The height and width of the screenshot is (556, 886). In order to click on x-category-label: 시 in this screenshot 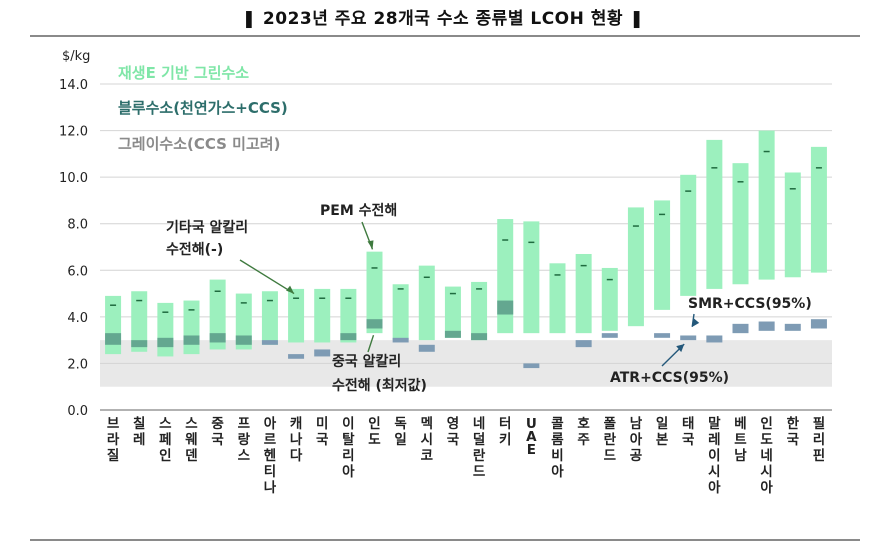, I will do `click(766, 472)`.